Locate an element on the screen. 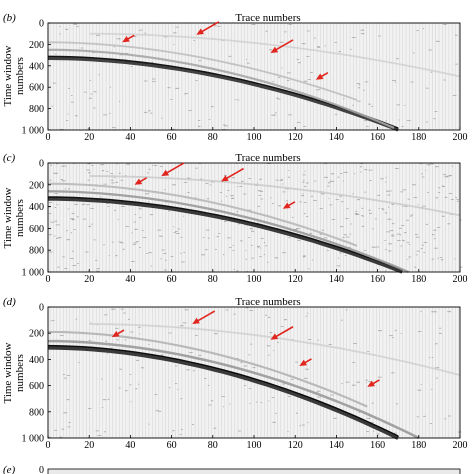 The height and width of the screenshot is (474, 474). panel-label: (d) is located at coordinates (9, 302).